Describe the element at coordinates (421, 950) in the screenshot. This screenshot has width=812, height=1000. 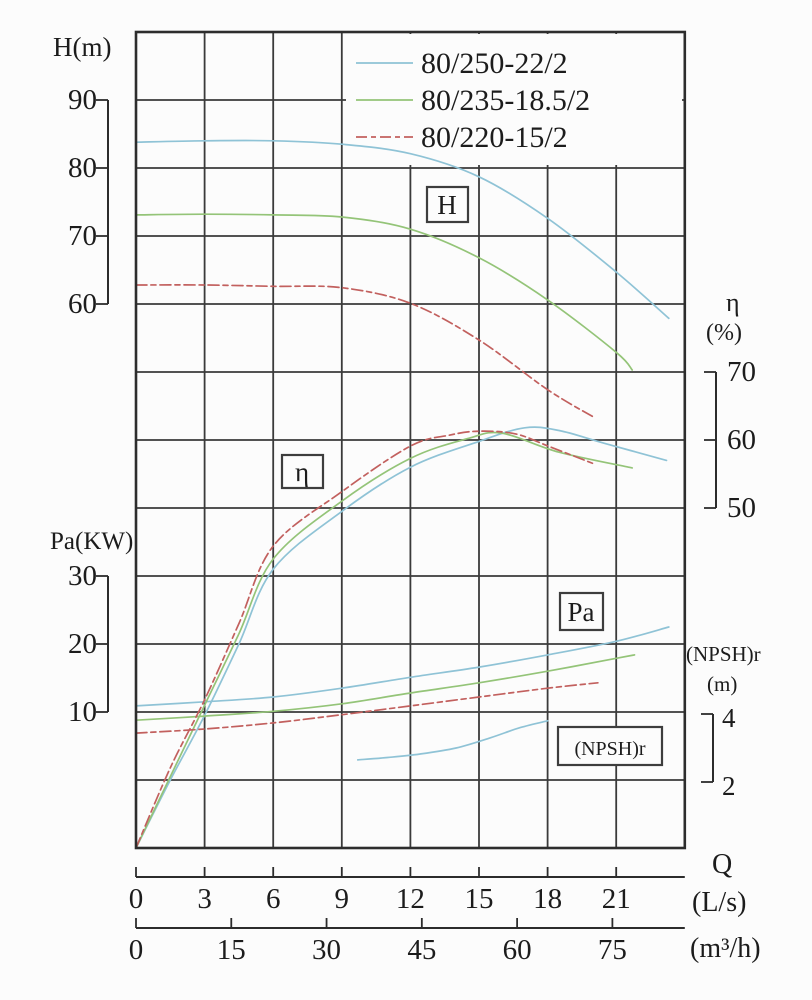
I see `flow-axis-m3h-tick-label: 45` at that location.